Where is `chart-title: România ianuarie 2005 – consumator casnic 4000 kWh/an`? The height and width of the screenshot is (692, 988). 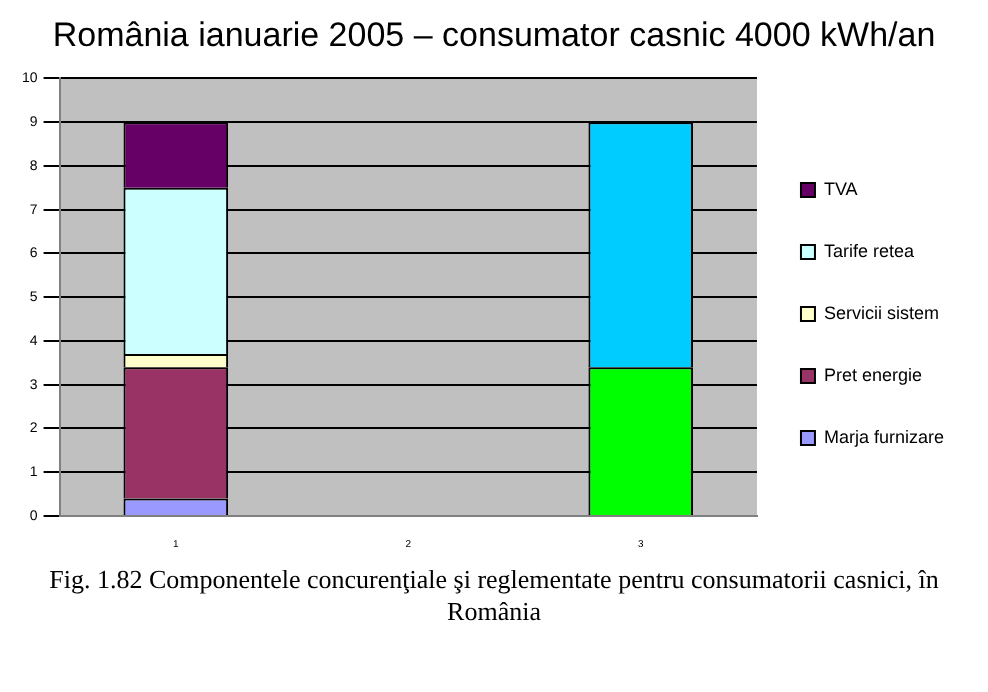 chart-title: România ianuarie 2005 – consumator casnic 4000 kWh/an is located at coordinates (494, 36).